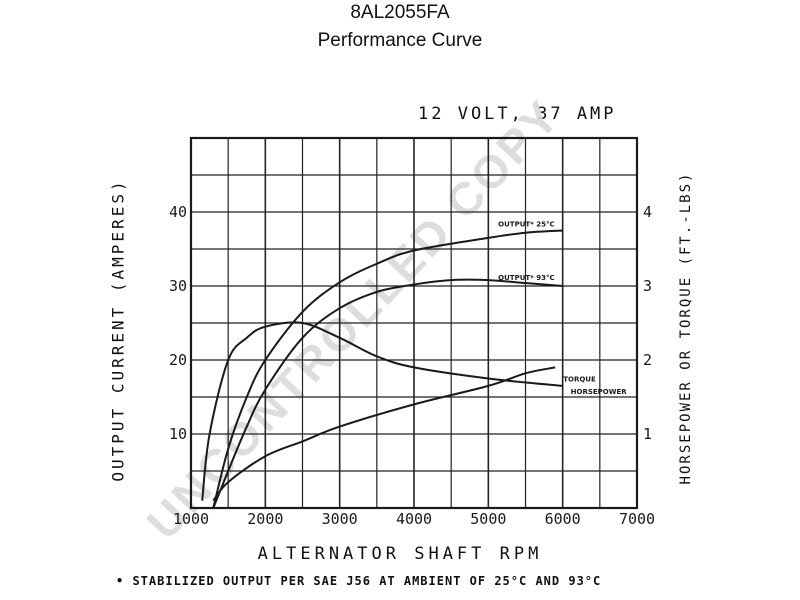  I want to click on series-label: OUTPUT* 93°C, so click(526, 278).